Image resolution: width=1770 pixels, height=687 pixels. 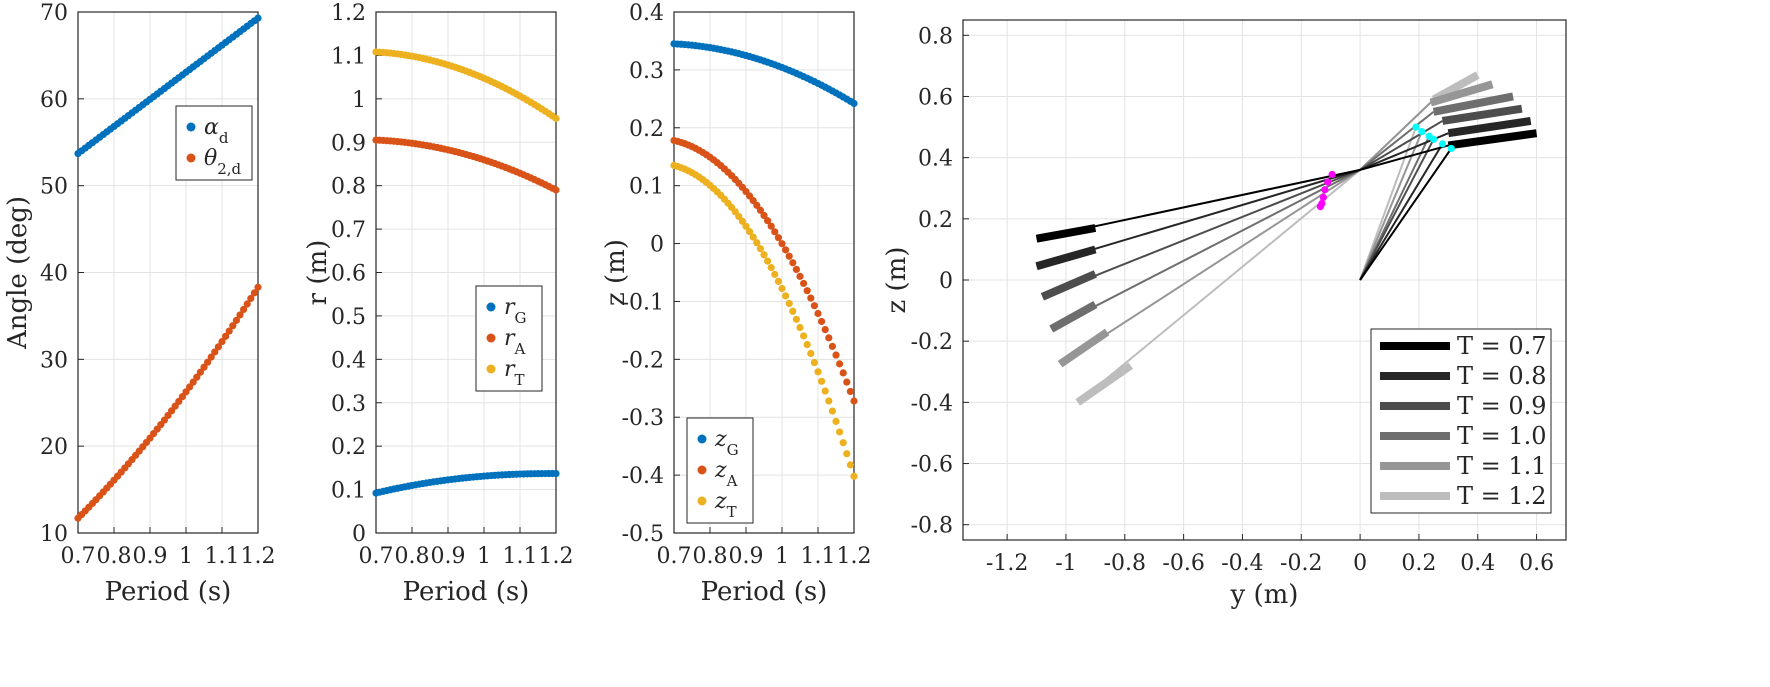 What do you see at coordinates (54, 100) in the screenshot?
I see `y-tick-label: 60` at bounding box center [54, 100].